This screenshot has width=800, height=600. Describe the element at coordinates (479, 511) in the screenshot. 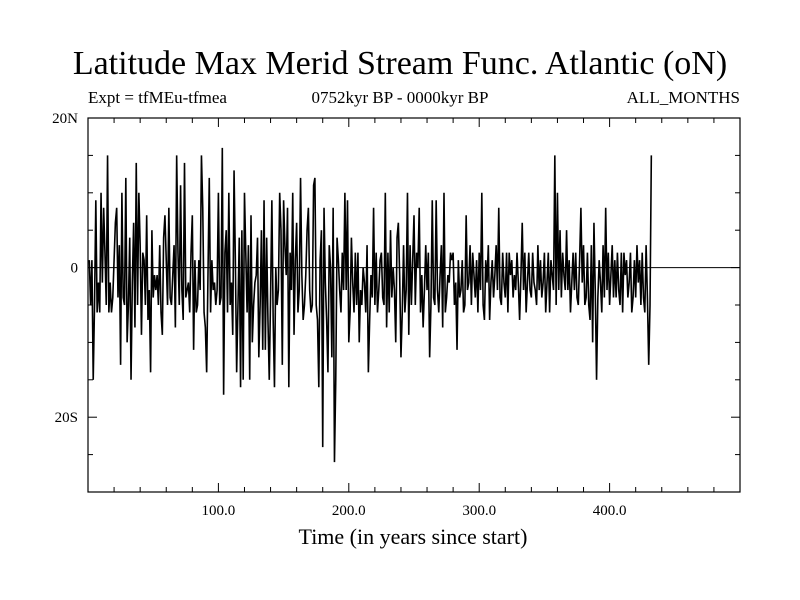

I see `x-tick-label: 300.0` at that location.